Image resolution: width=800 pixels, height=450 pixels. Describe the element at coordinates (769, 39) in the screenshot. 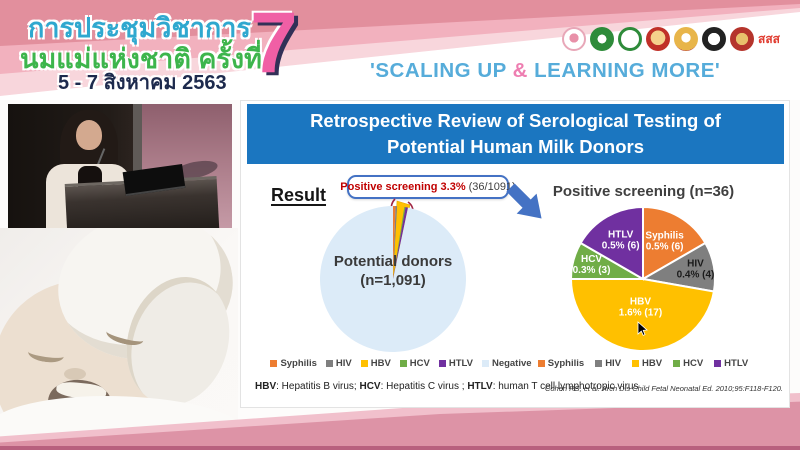

I see `sss-text-logo: สสส` at that location.